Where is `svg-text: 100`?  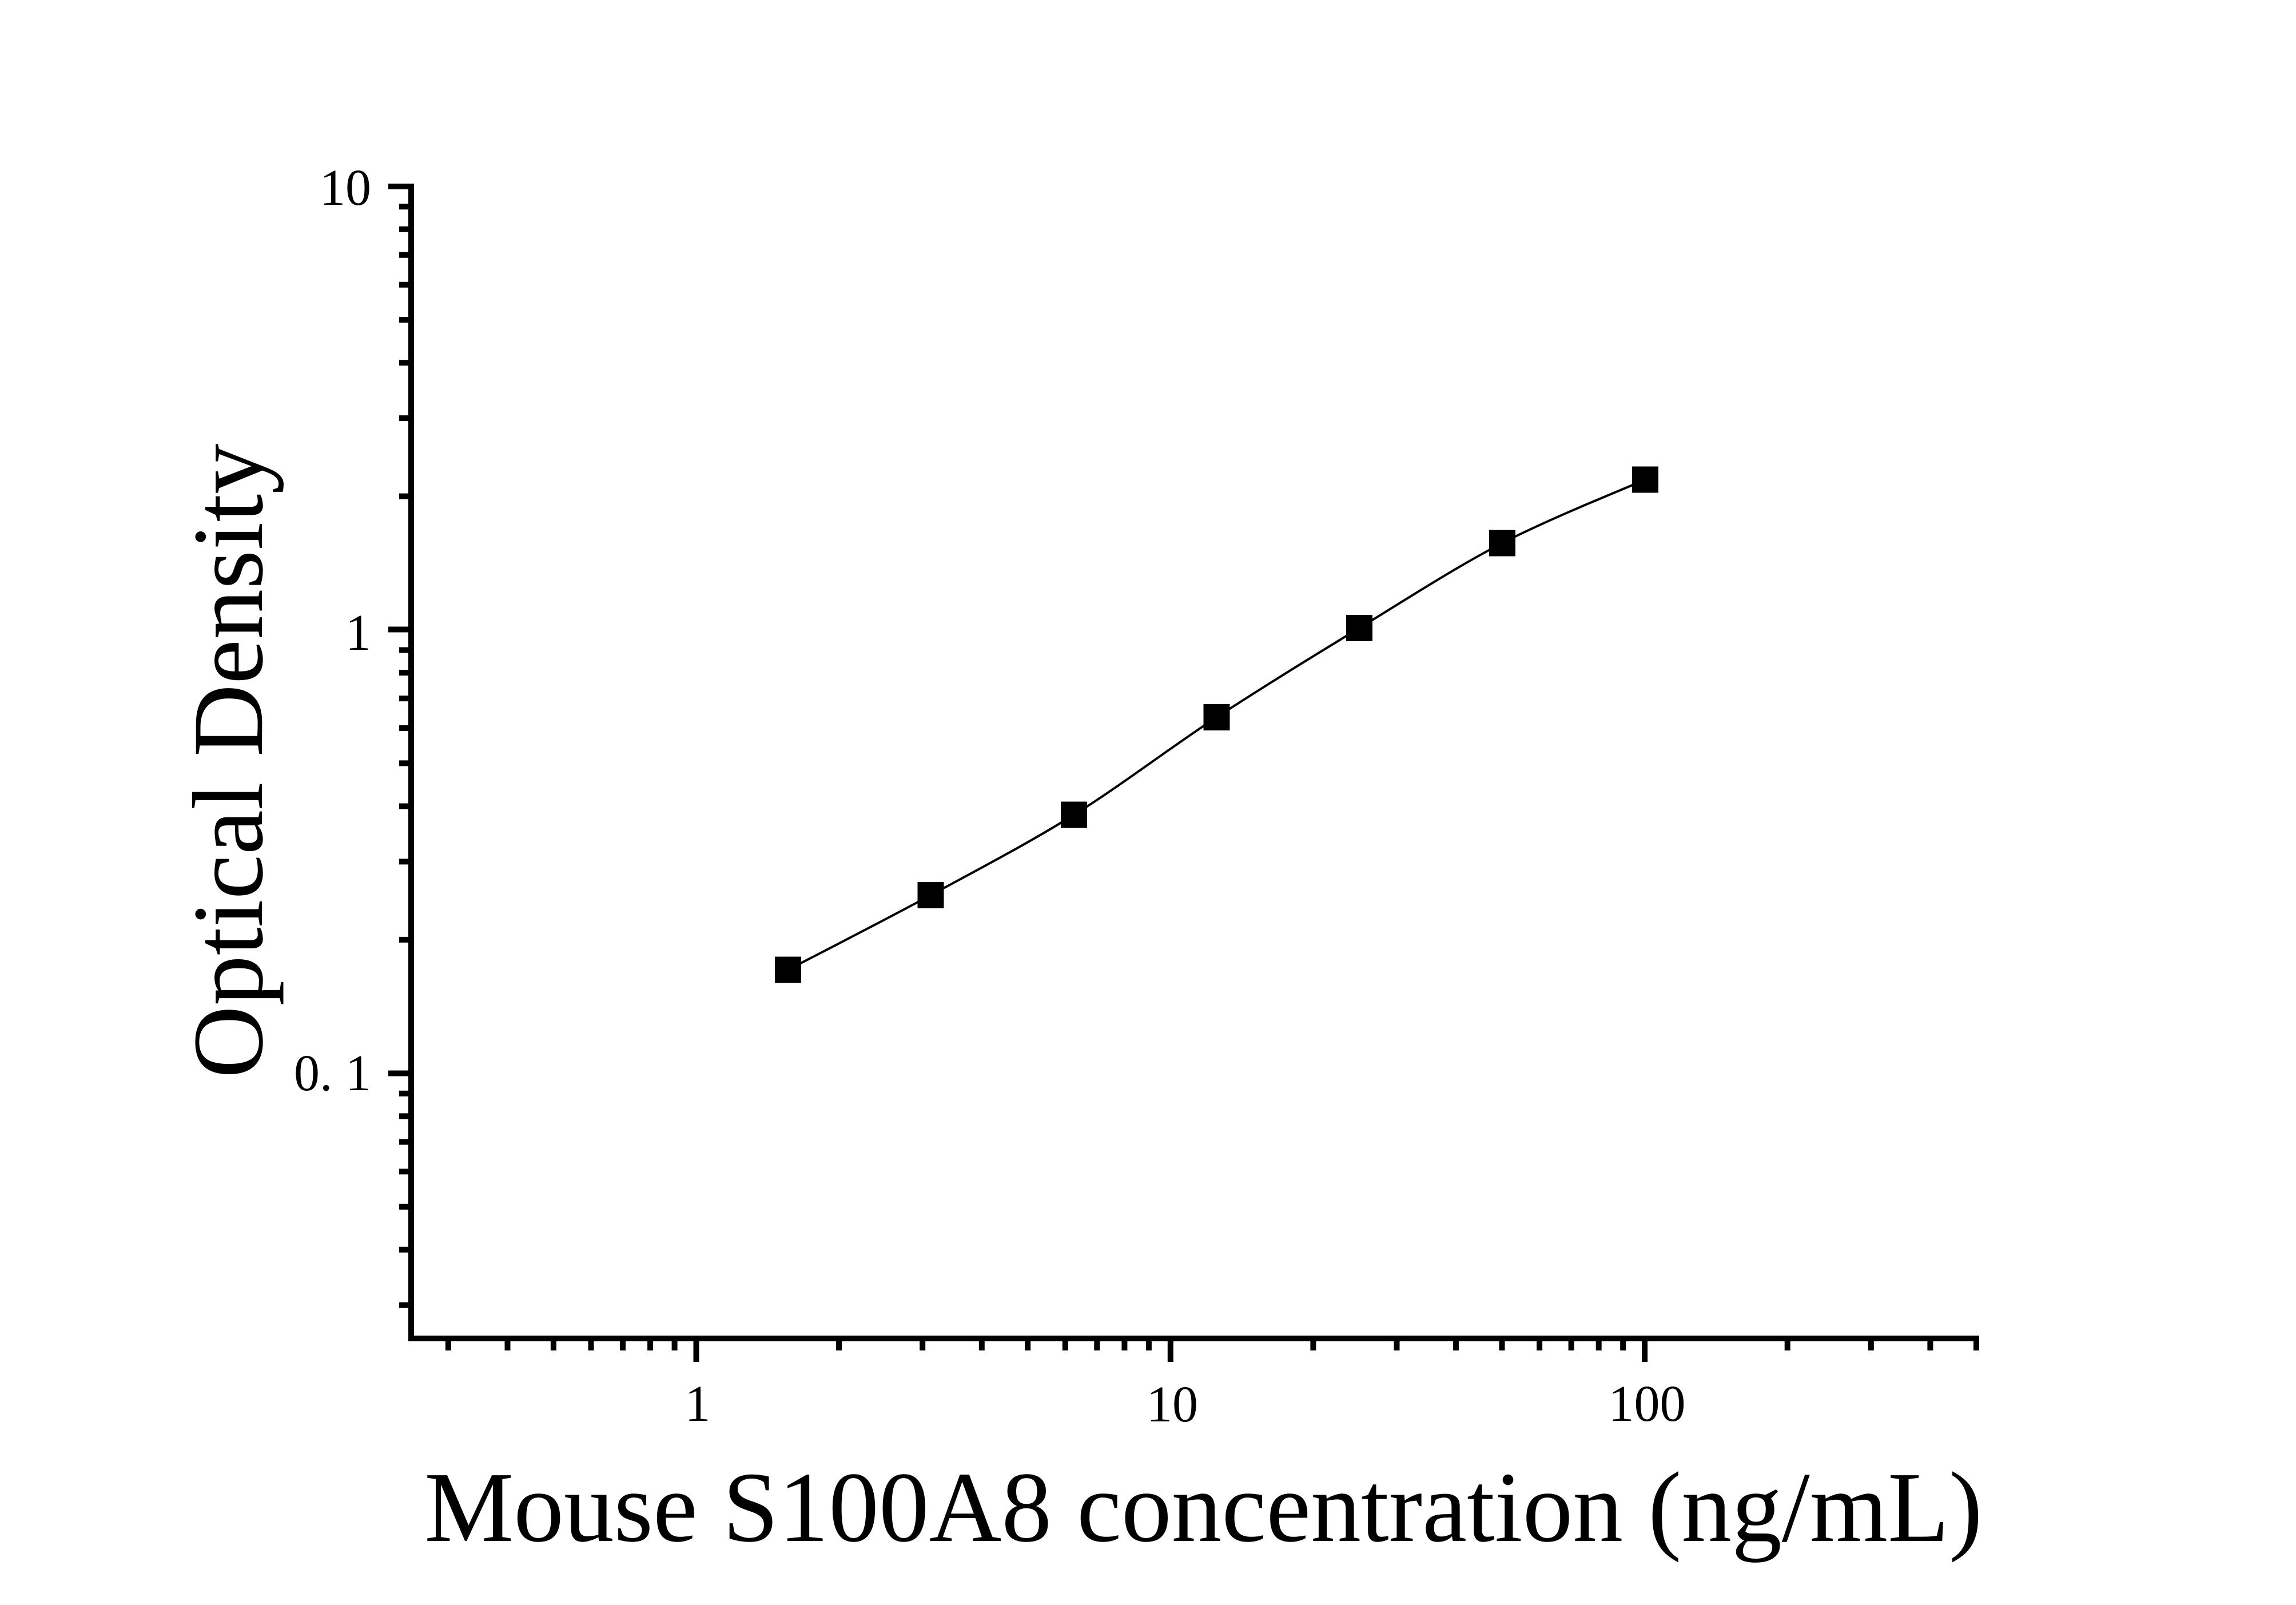
svg-text: 100 is located at coordinates (1647, 1404).